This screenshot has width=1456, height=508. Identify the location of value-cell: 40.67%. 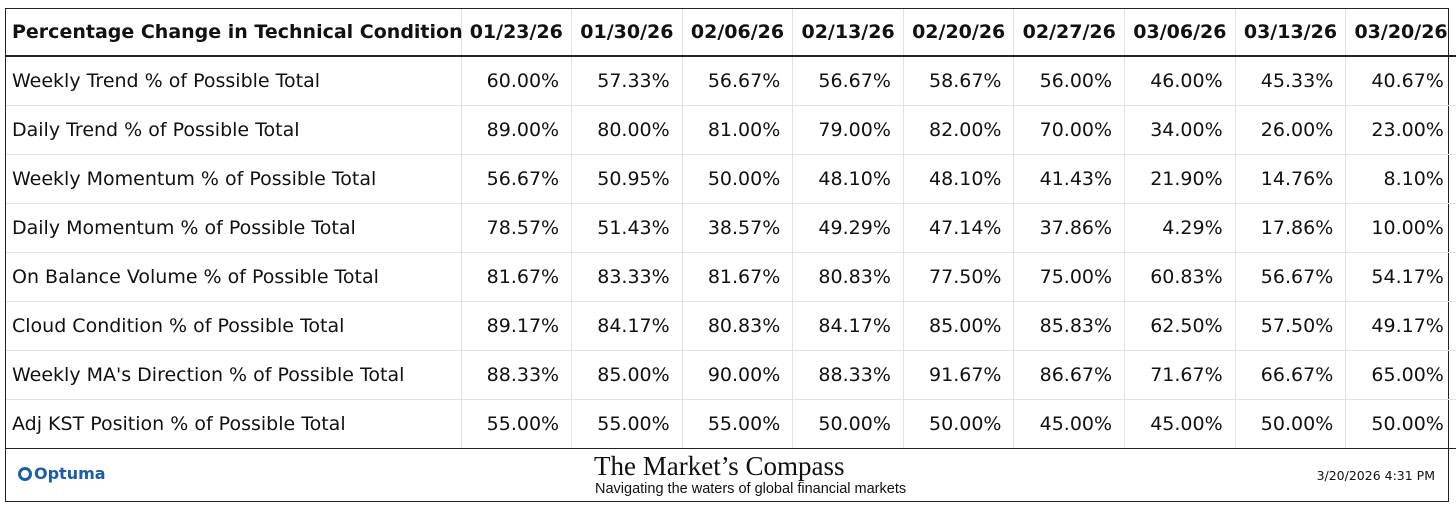
(1400, 81).